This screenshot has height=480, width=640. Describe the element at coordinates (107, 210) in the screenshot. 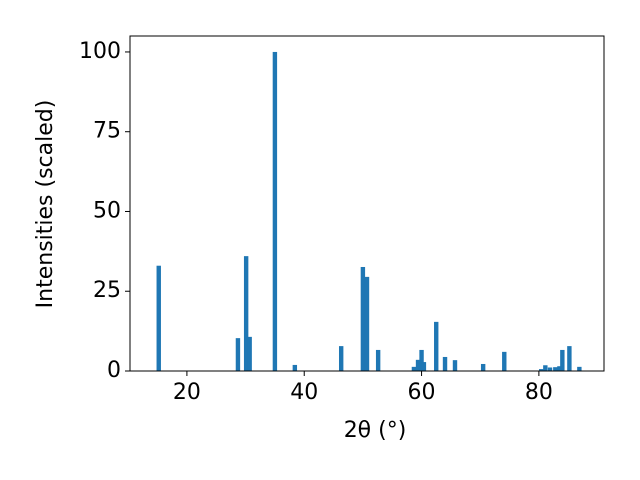

I see `y-tick-label: 50` at that location.